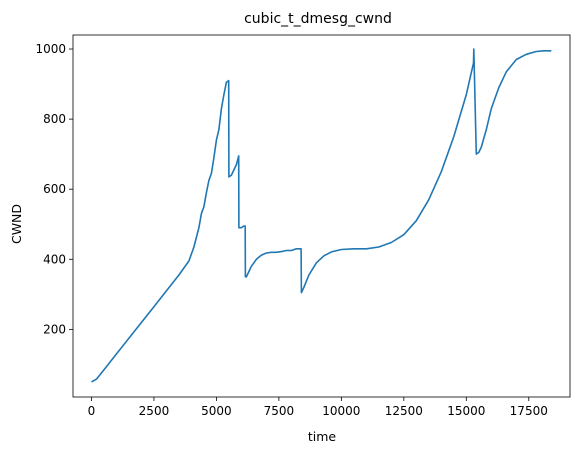 The height and width of the screenshot is (453, 580). I want to click on x-tick-label: 7500, so click(279, 411).